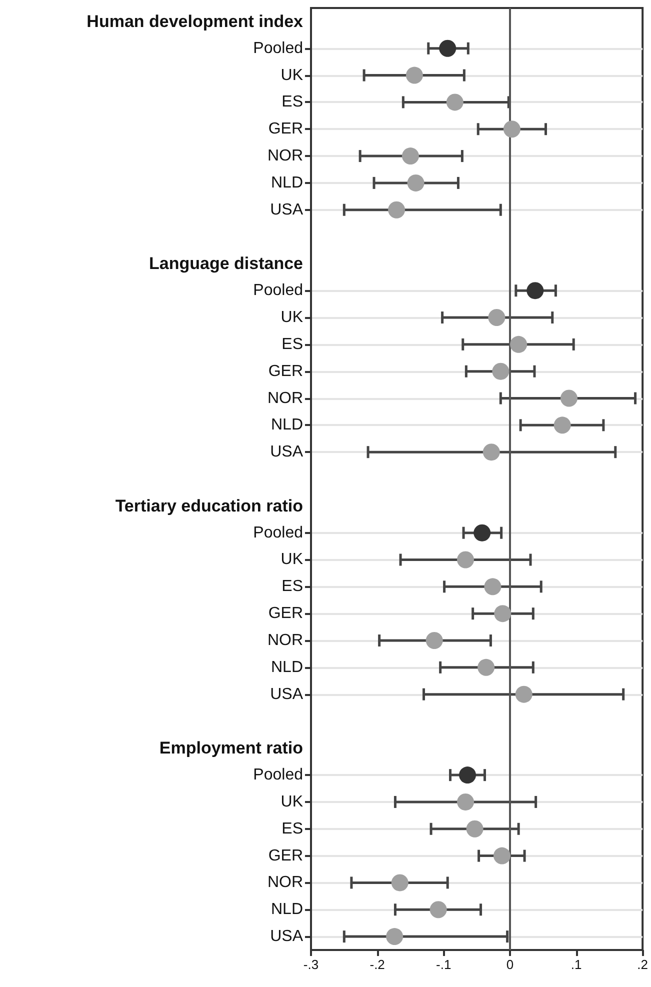 The width and height of the screenshot is (651, 987). Describe the element at coordinates (576, 964) in the screenshot. I see `x-tick-label: .1` at that location.